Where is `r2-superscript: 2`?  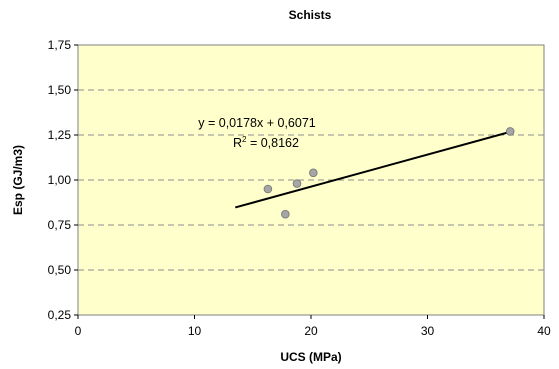 r2-superscript: 2 is located at coordinates (244, 139).